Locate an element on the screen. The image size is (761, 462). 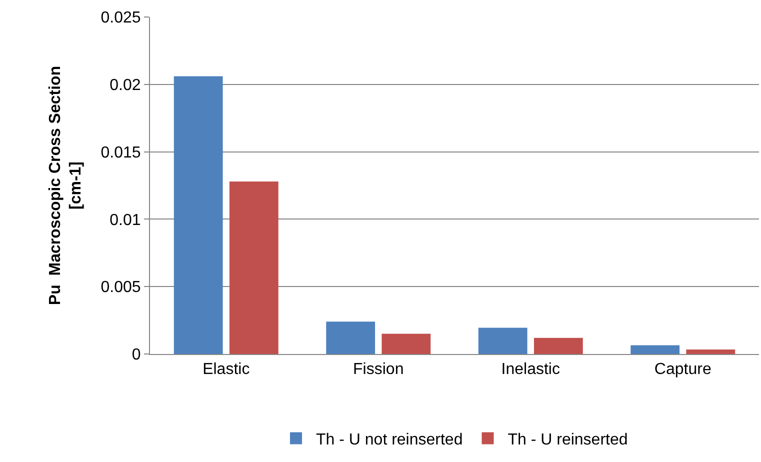
legend-label: Th - U reinserted is located at coordinates (568, 440).